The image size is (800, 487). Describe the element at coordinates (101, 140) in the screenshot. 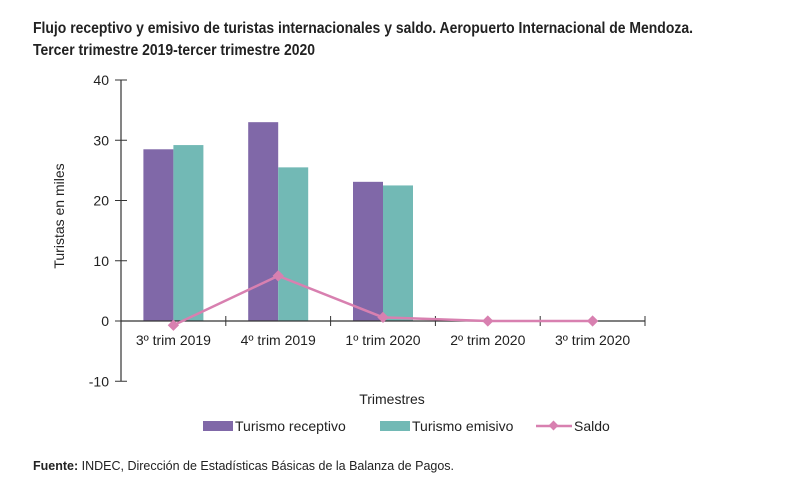

I see `y-tick-label: 30` at that location.